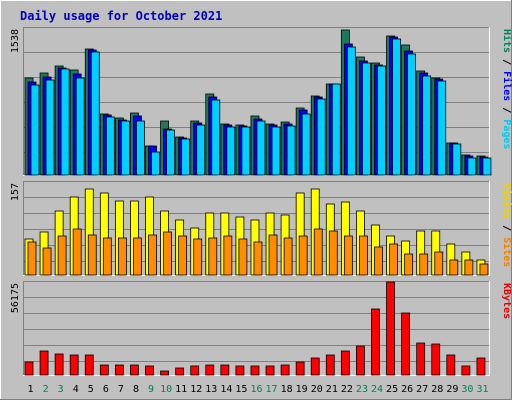 This screenshot has height=400, width=512. I want to click on day-label-31: 31, so click(482, 389).